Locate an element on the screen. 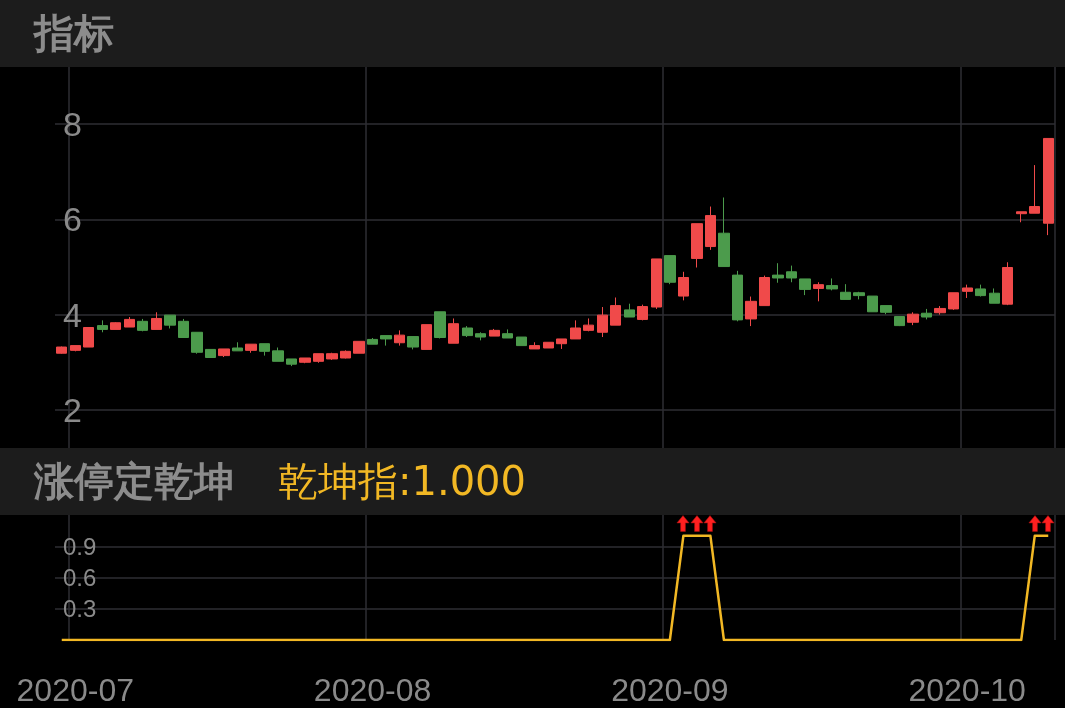  x-tick-label: 2020-07 is located at coordinates (75, 690).